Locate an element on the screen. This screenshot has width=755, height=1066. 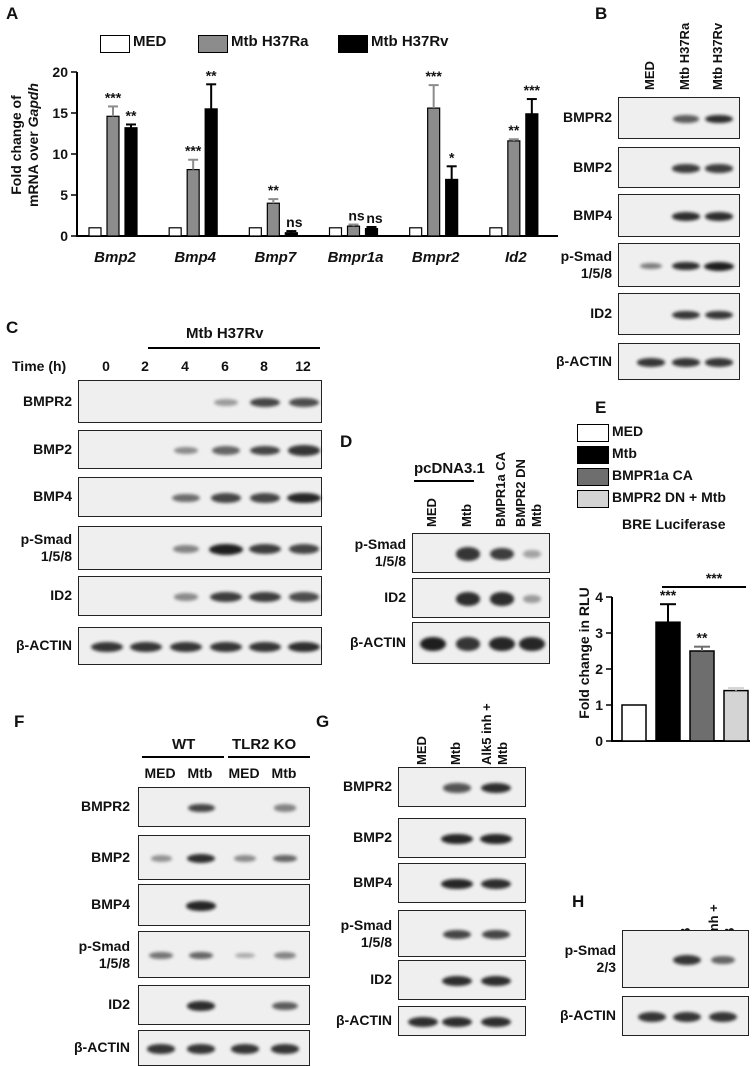
panel-g-row-label-bmp4: BMP4 is located at coordinates (372, 882).